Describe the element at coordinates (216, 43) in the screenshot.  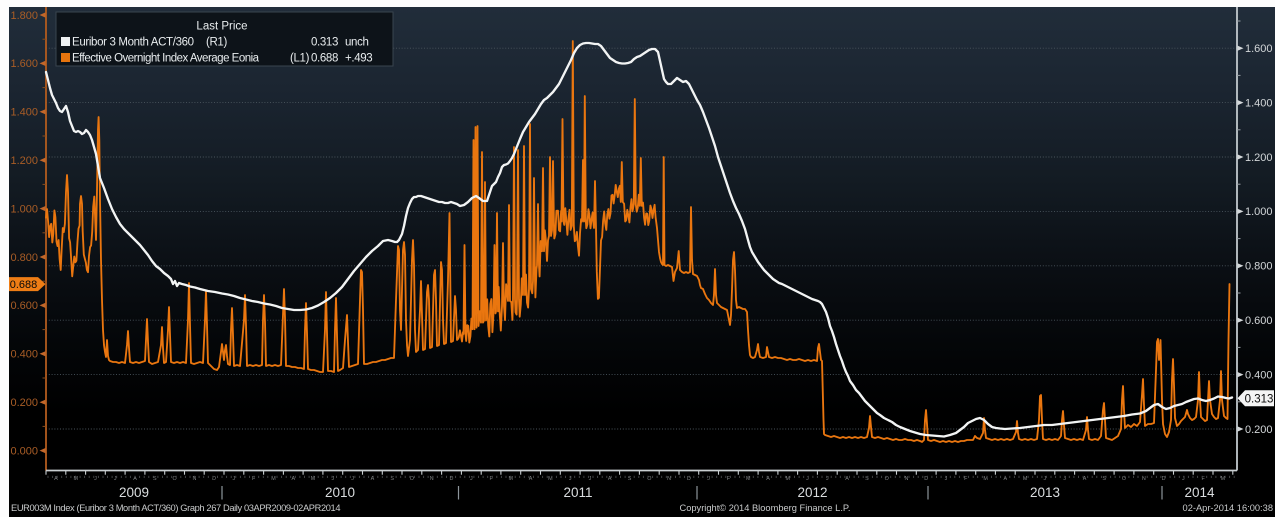
I see `svg-text: (R1)` at that location.